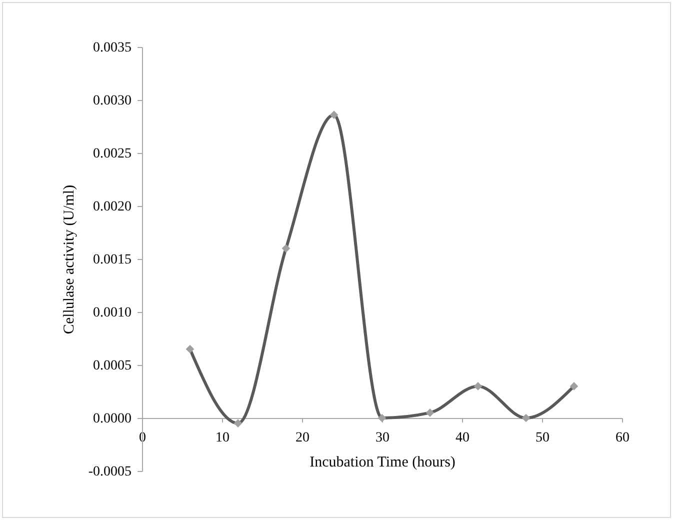 The width and height of the screenshot is (675, 522). What do you see at coordinates (112, 260) in the screenshot?
I see `y-tick-label: 0.0015` at bounding box center [112, 260].